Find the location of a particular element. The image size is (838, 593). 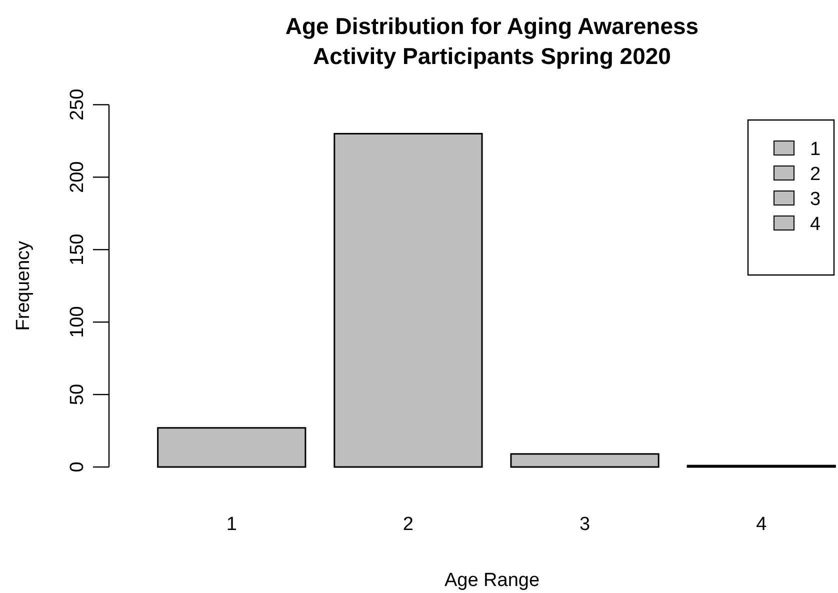

x-tick-label: 2 is located at coordinates (408, 524).